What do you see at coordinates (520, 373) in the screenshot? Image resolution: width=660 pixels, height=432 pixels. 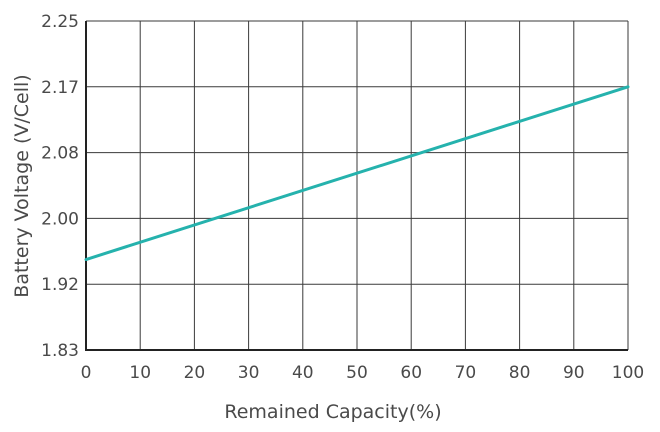 I see `x-tick-label: 80` at bounding box center [520, 373].